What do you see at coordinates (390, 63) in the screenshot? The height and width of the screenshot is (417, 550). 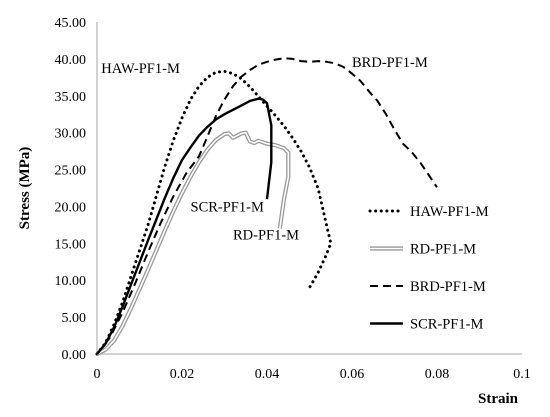 I see `annotation-label: BRD-PF1-M` at bounding box center [390, 63].